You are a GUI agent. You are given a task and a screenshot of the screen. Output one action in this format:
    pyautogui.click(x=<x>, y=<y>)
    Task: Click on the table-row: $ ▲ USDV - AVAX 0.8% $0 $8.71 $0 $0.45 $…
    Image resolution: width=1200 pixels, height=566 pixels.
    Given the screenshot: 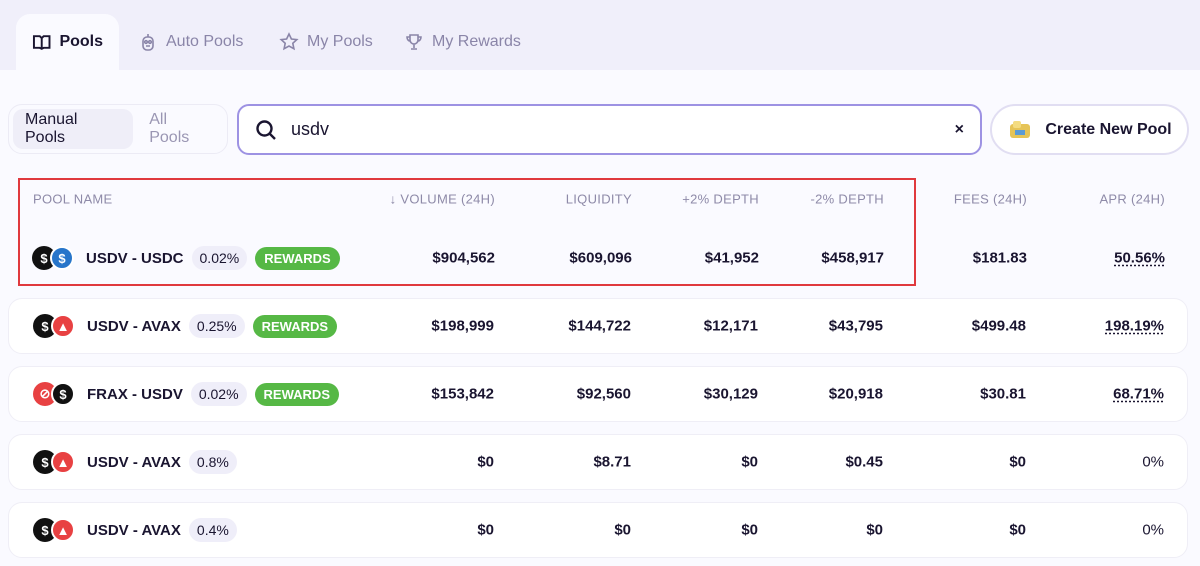 What is the action you would take?
    pyautogui.click(x=598, y=462)
    